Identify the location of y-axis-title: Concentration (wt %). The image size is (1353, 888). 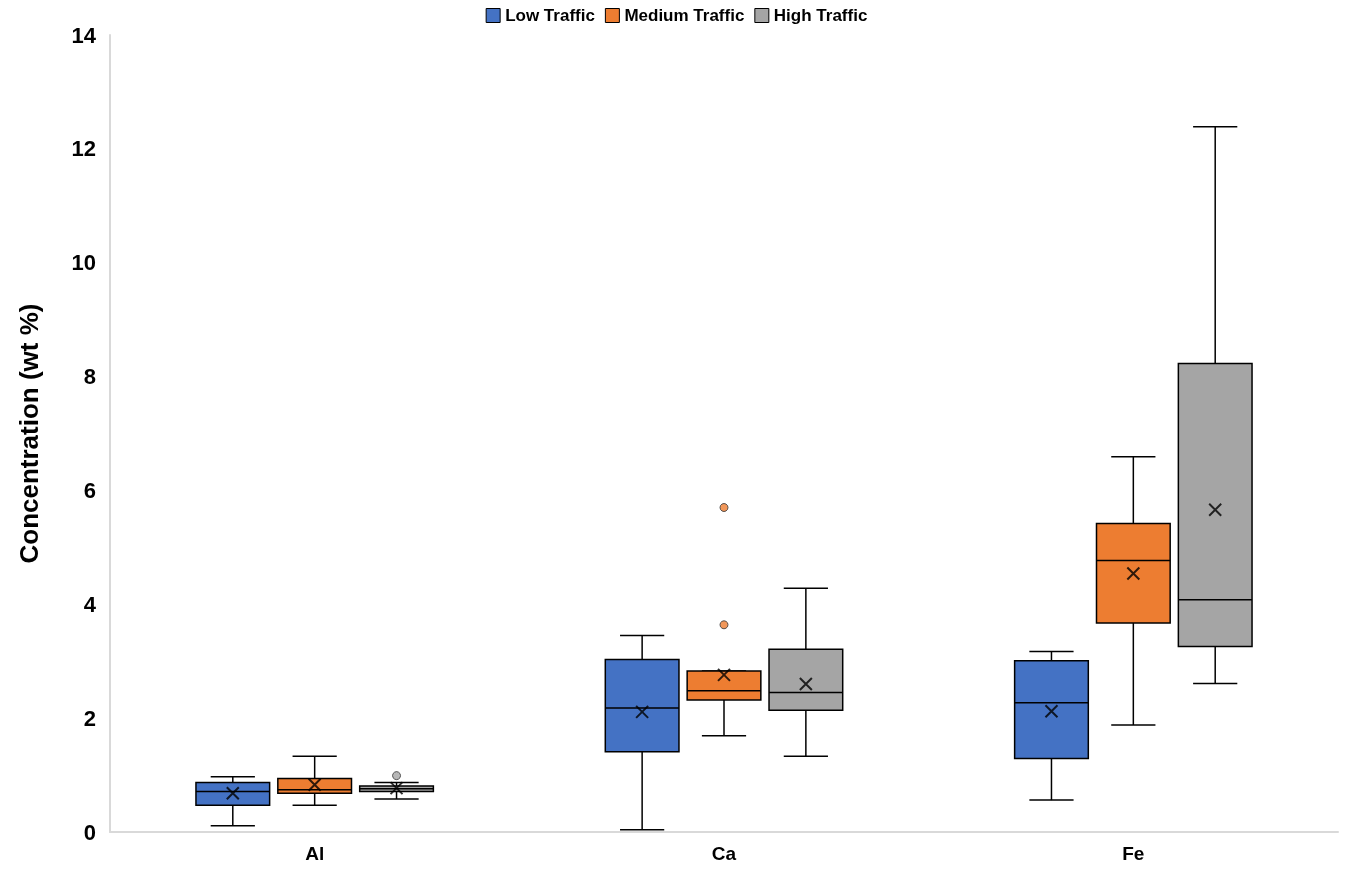
(29, 433).